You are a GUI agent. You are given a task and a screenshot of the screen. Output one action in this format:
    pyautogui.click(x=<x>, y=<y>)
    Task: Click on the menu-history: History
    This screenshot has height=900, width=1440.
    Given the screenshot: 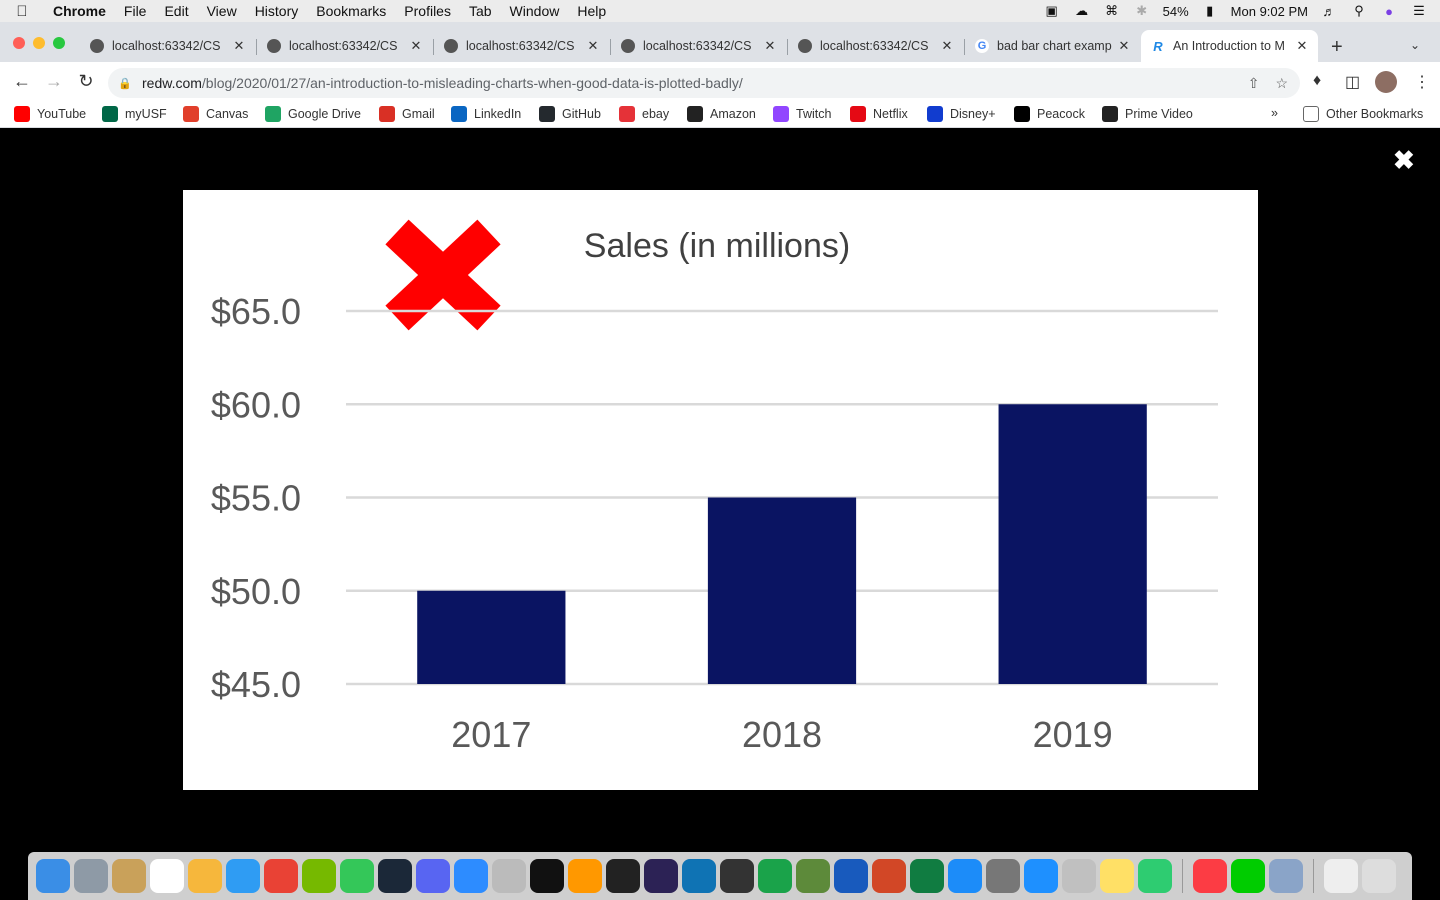 What is the action you would take?
    pyautogui.click(x=277, y=11)
    